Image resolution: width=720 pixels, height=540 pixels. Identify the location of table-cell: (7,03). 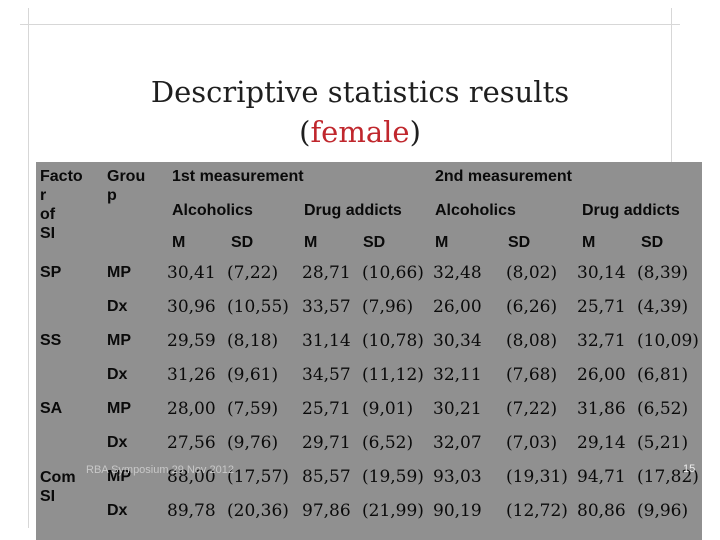
(532, 443).